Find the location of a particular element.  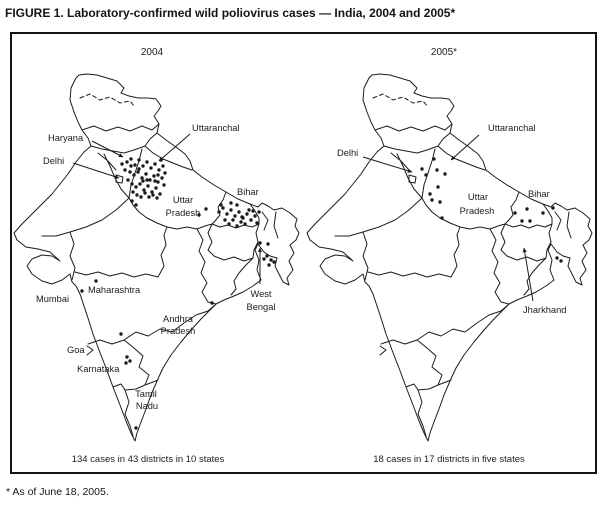

panel-caption: 18 cases in 17 districts in five states is located at coordinates (449, 459).